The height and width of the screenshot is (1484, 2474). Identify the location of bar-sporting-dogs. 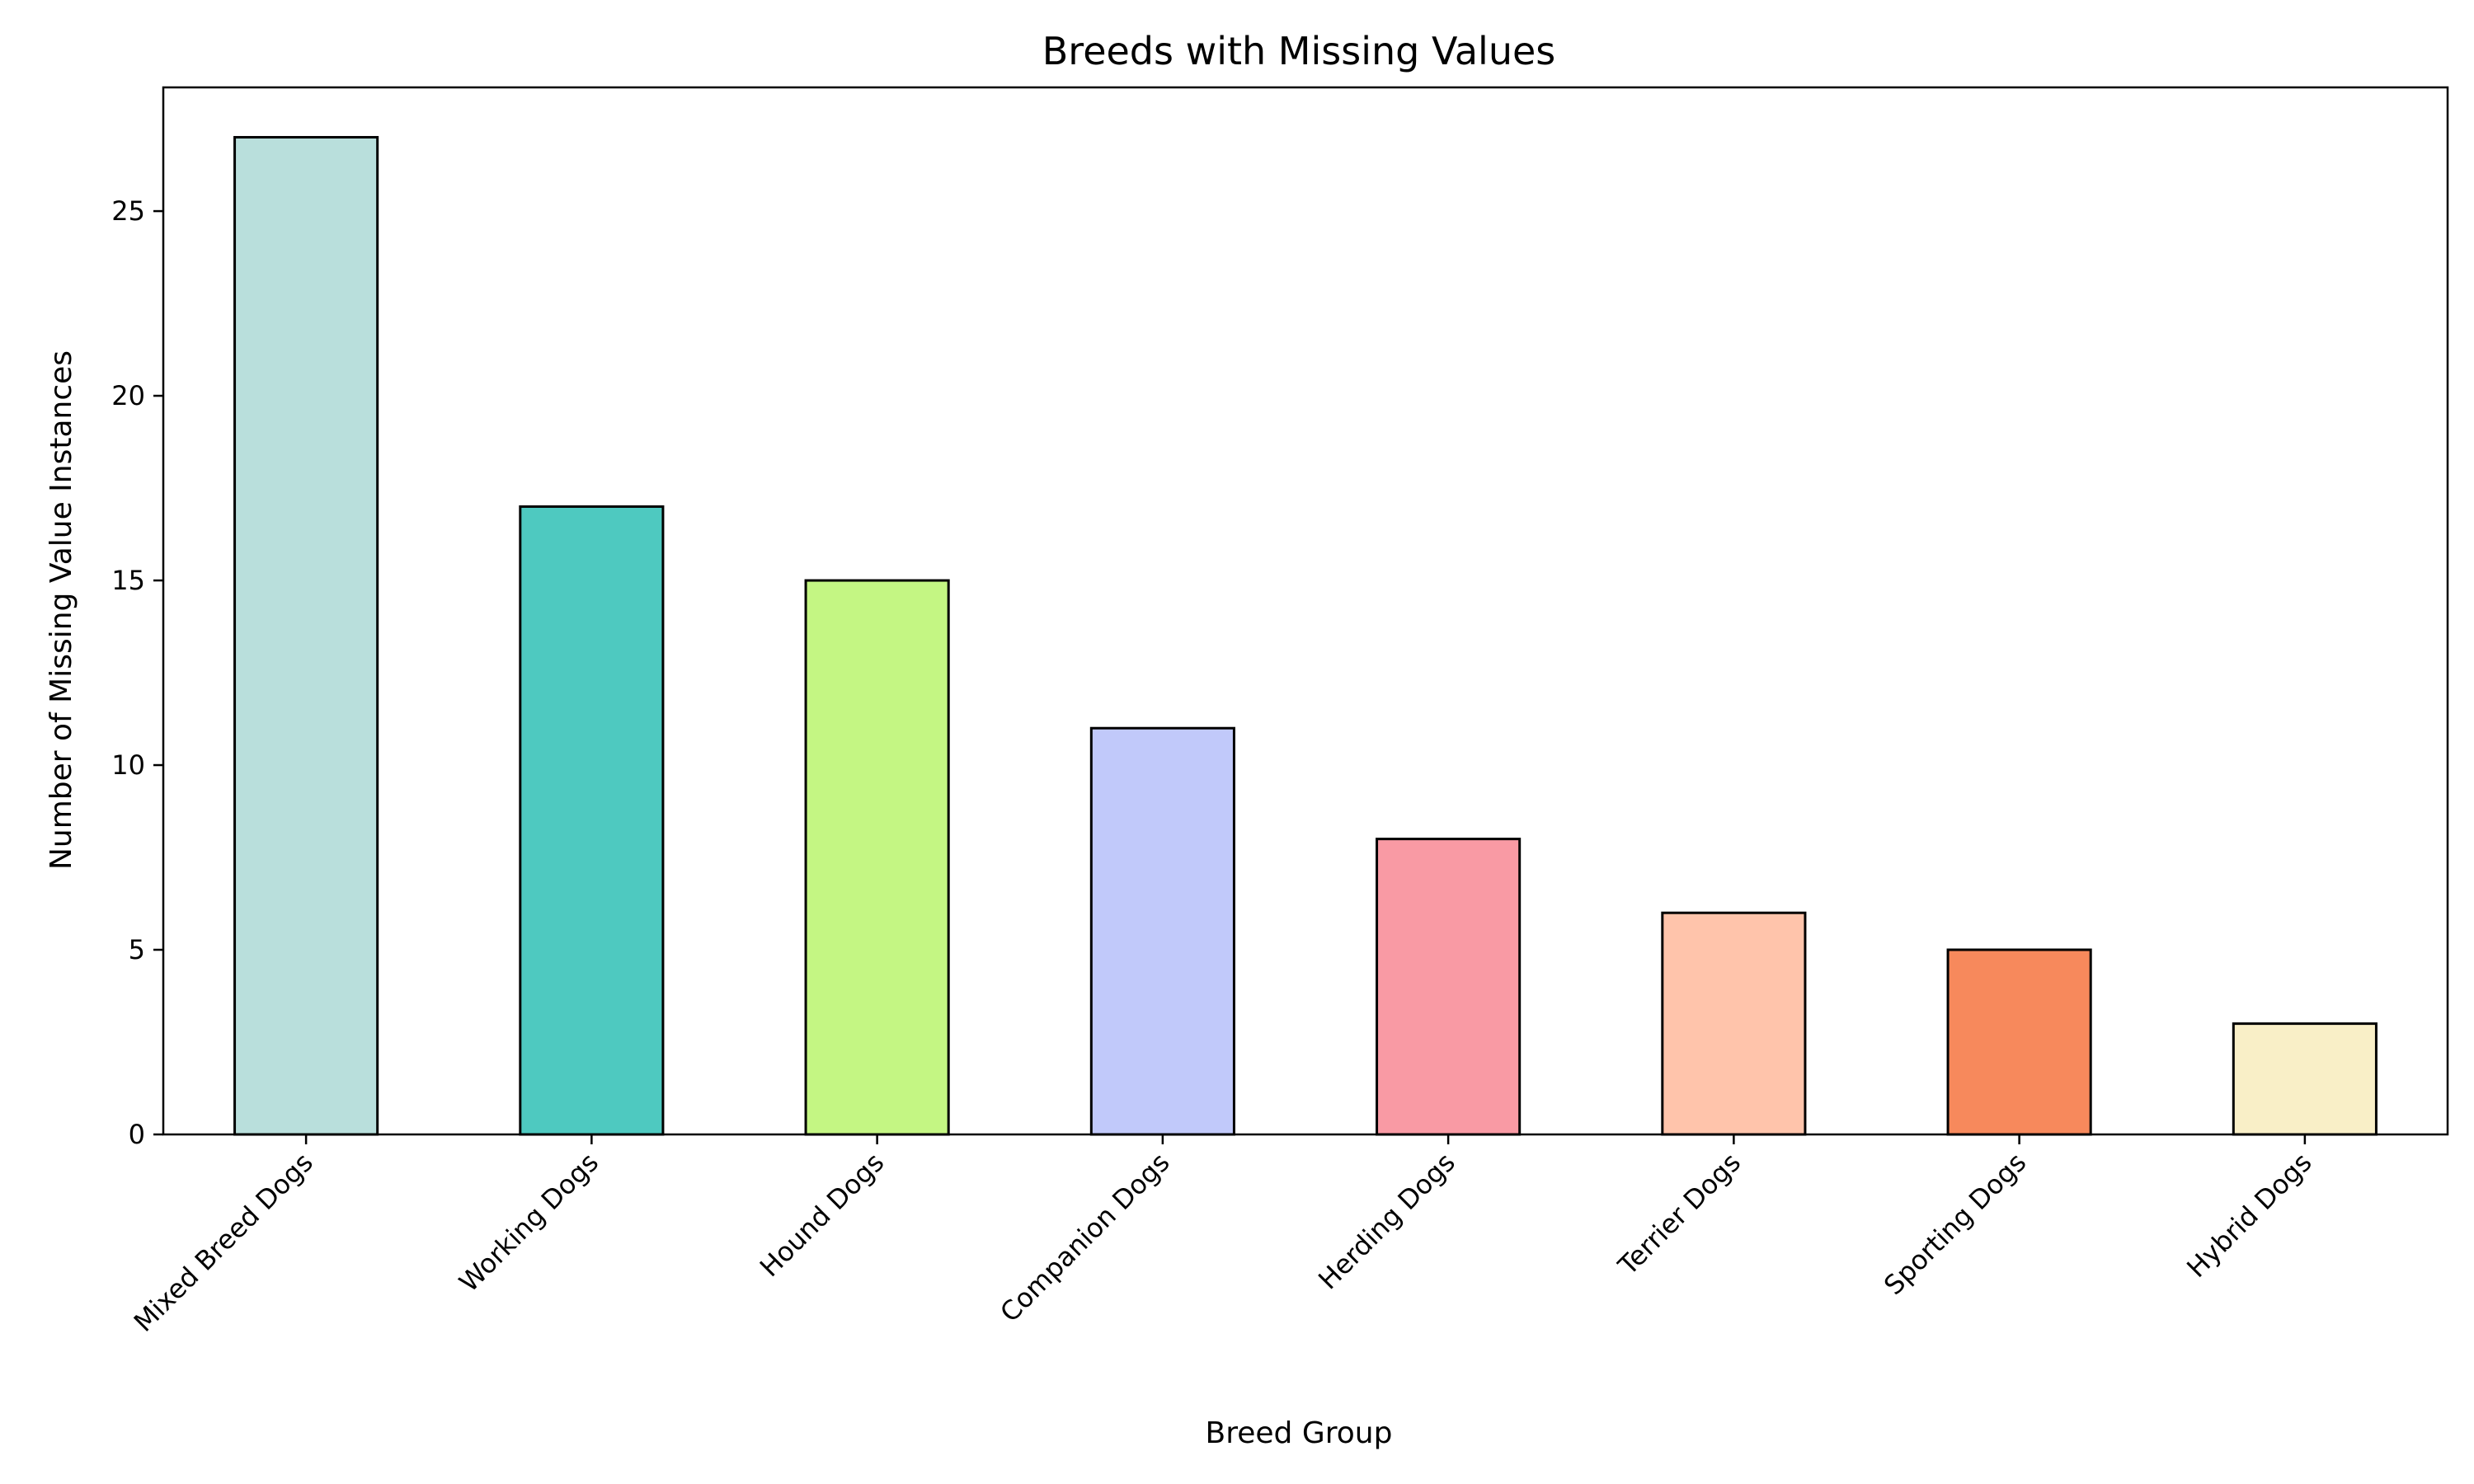
(2019, 1042).